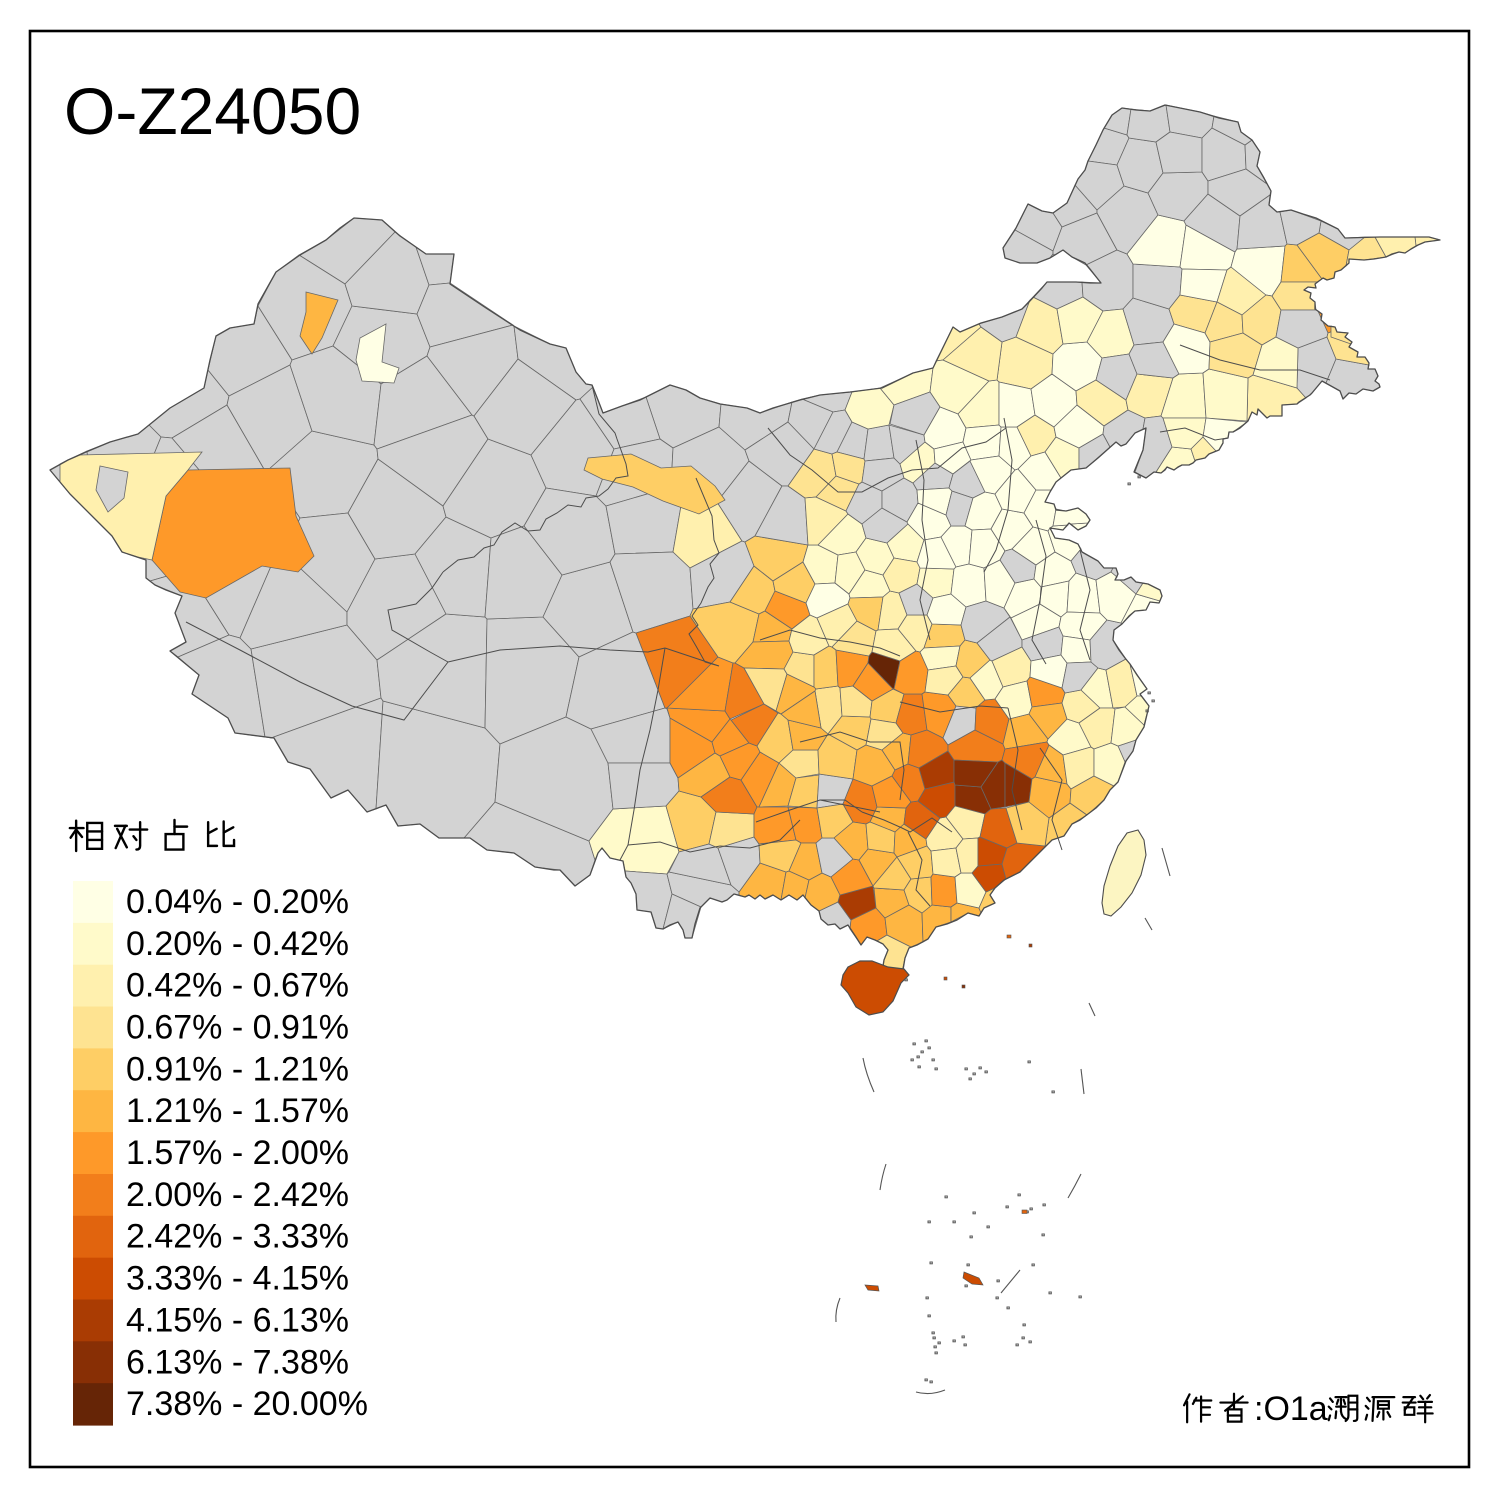  I want to click on svg-text: 1.21% - 1.57%, so click(237, 1111).